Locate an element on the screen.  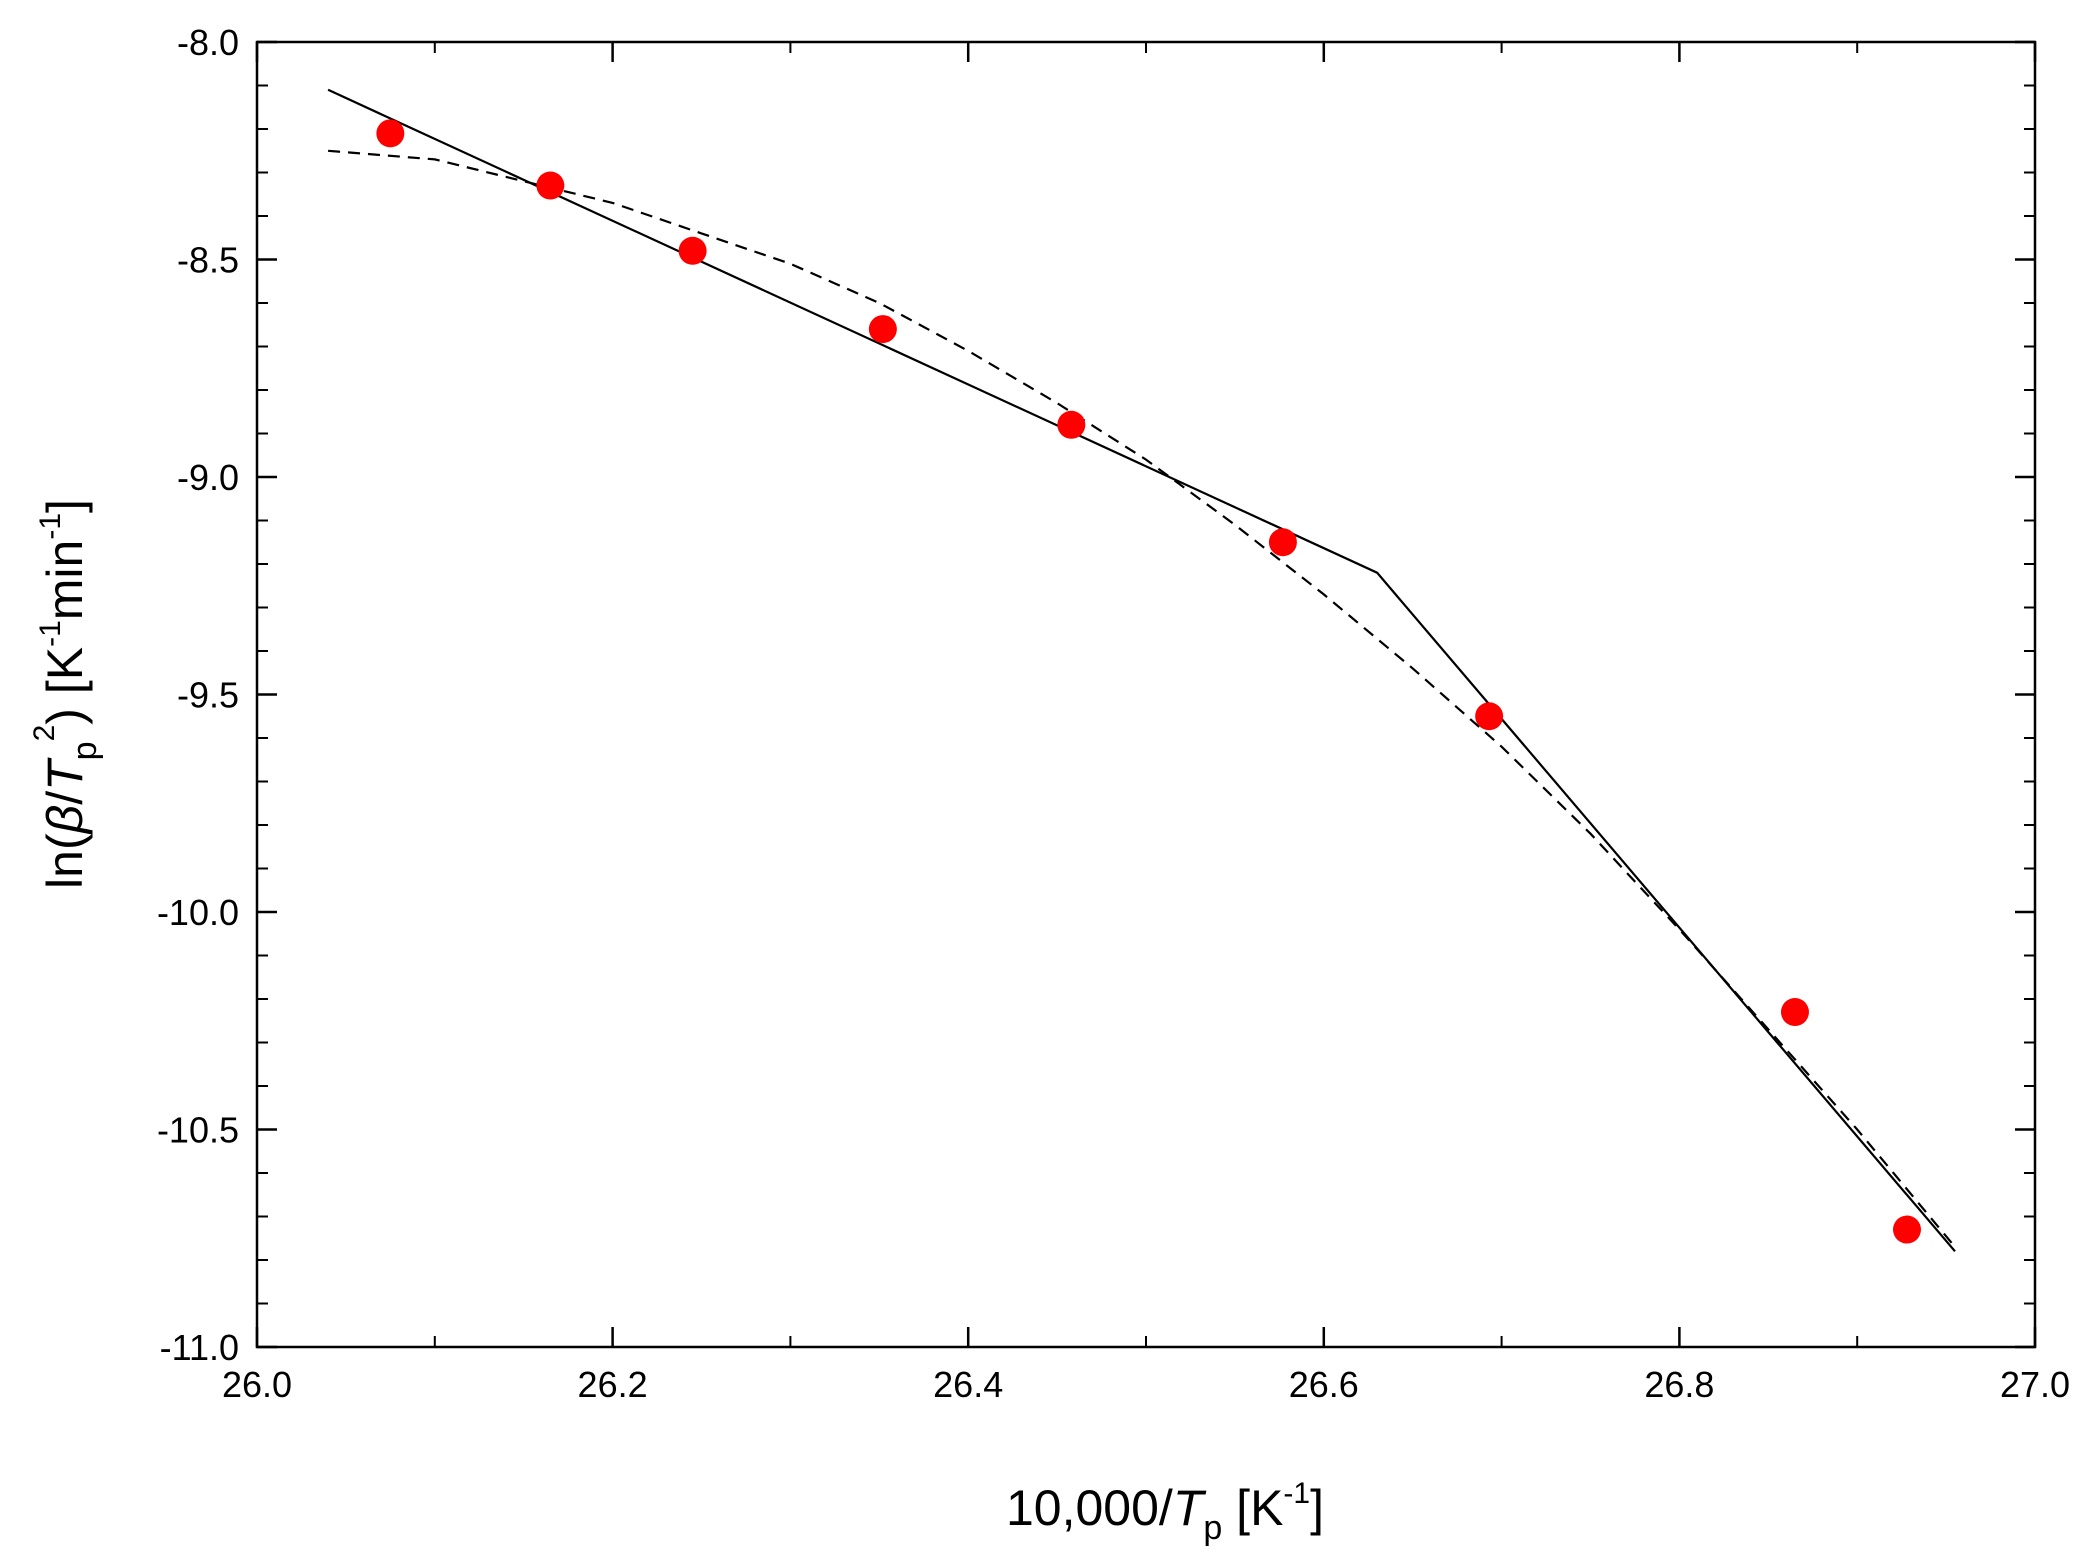
y-tick-label: -8.5 is located at coordinates (208, 260).